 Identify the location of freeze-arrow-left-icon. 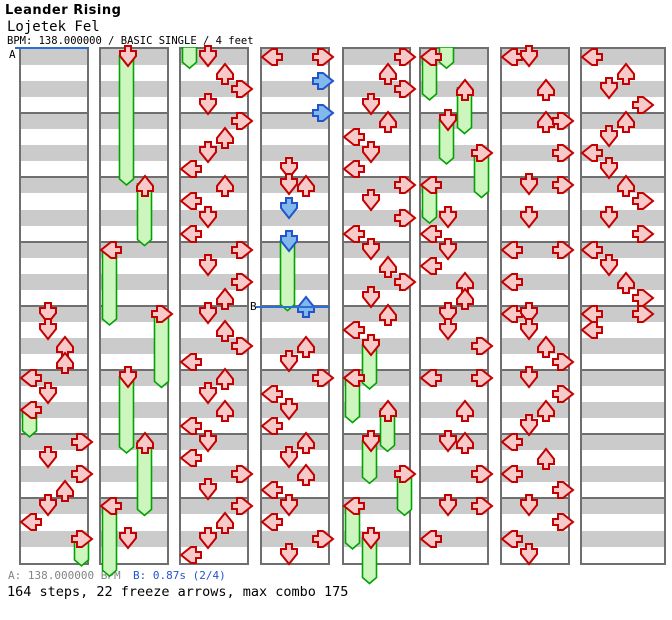
(353, 506).